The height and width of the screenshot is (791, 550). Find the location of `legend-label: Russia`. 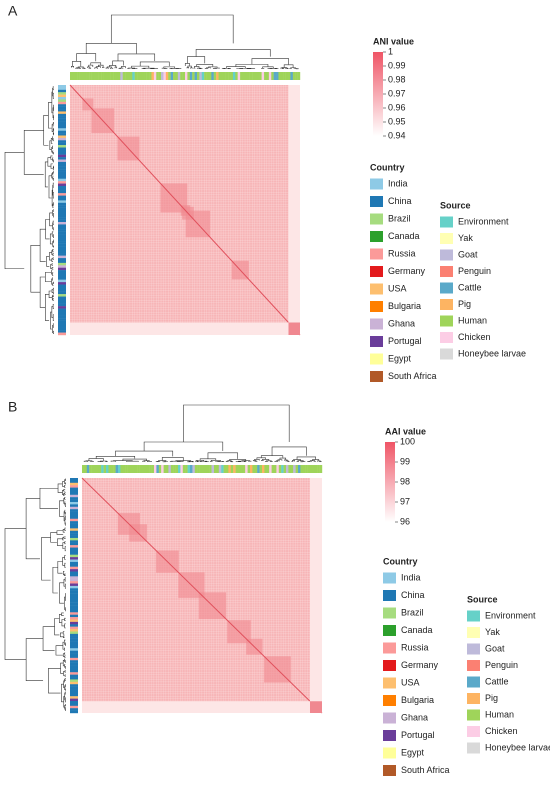

legend-label: Russia is located at coordinates (402, 253).